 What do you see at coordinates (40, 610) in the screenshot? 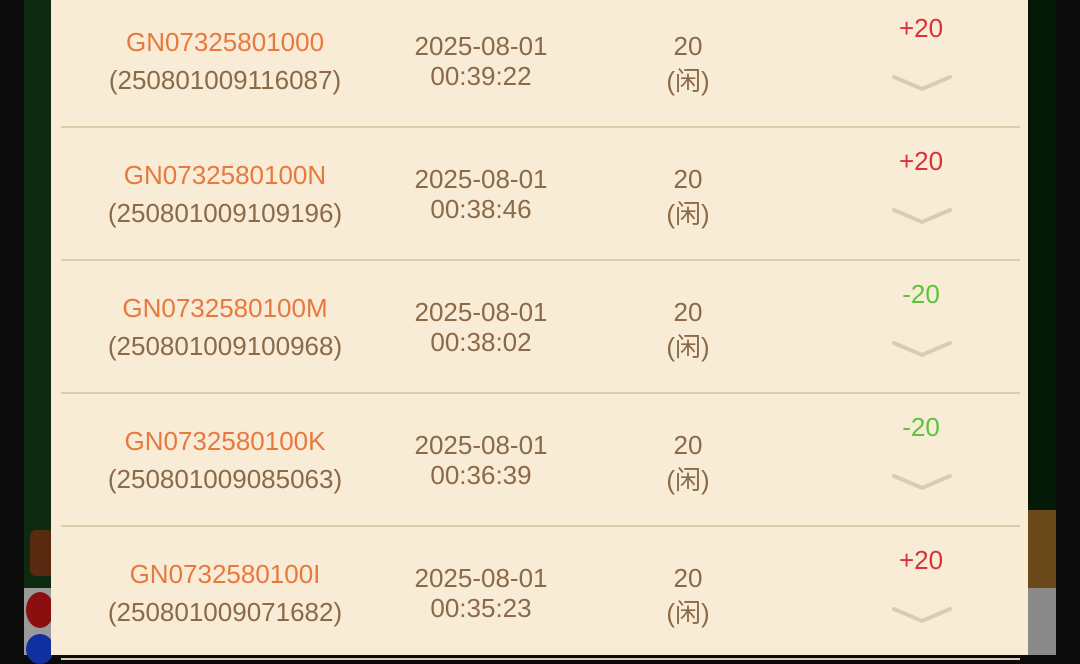
I see `background-red-chip-icon` at bounding box center [40, 610].